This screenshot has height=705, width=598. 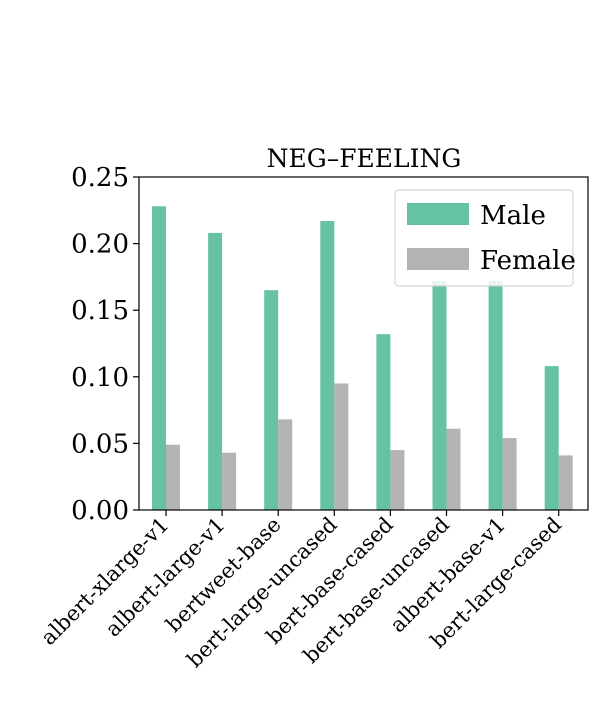 I want to click on legend-label-female: Female, so click(x=528, y=261).